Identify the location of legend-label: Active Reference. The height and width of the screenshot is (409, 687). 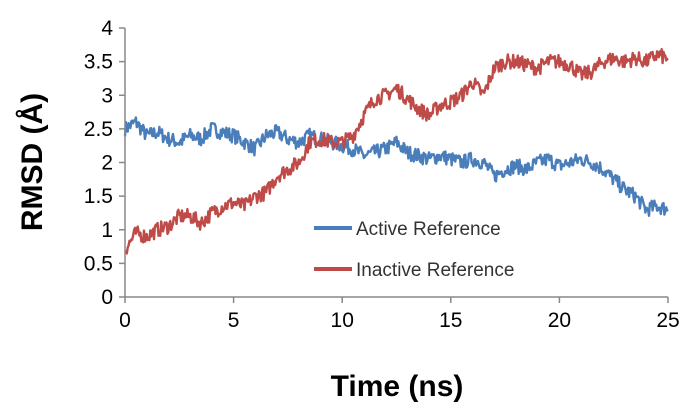
(428, 229).